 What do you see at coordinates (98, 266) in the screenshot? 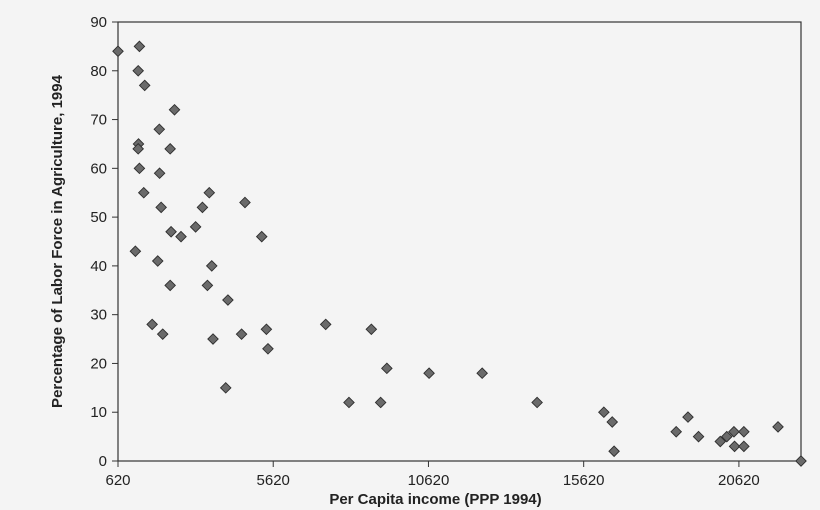
I see `y-tick-label: 40` at bounding box center [98, 266].